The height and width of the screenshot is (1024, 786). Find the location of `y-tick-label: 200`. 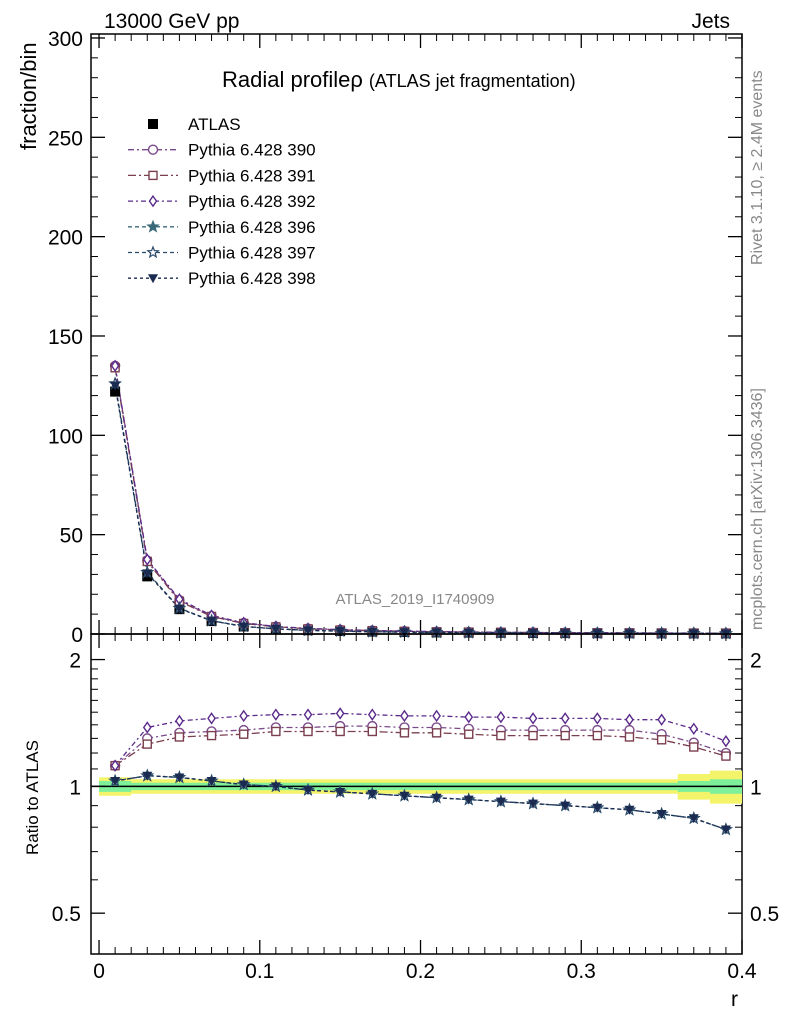

y-tick-label: 200 is located at coordinates (65, 238).